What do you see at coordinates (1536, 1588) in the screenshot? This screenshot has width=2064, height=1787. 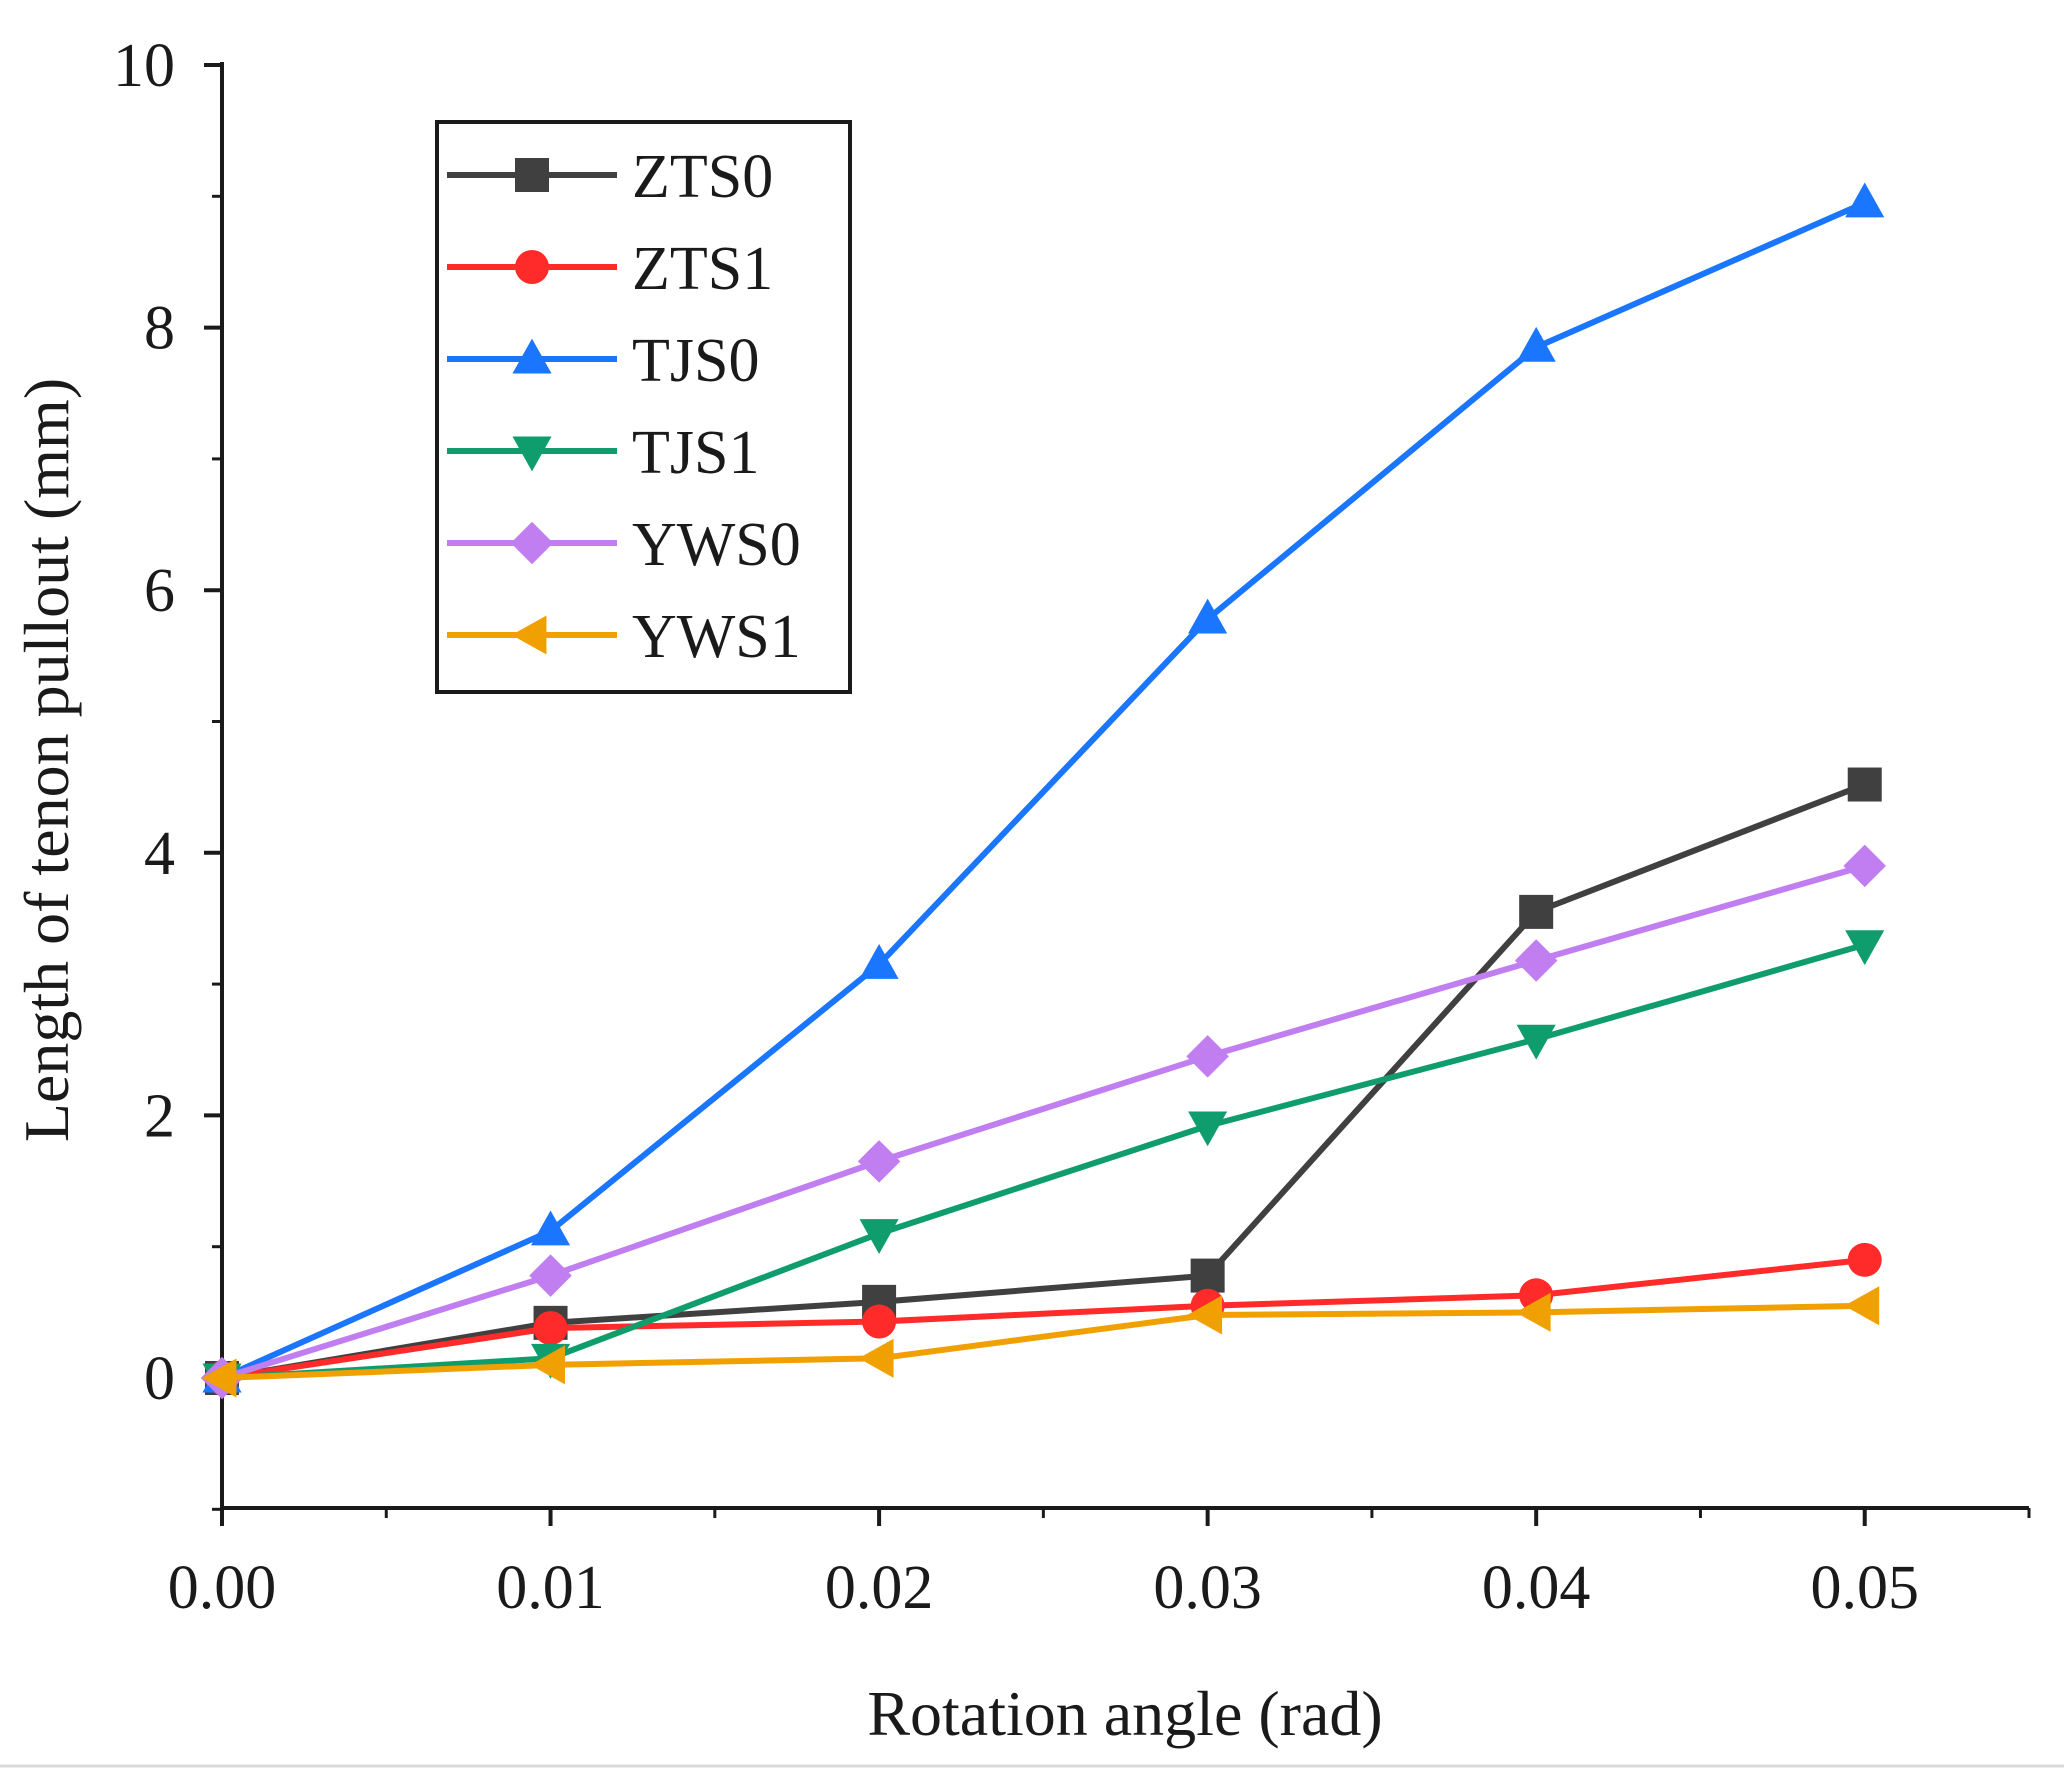 I see `x-tick-label: 0.04` at bounding box center [1536, 1588].